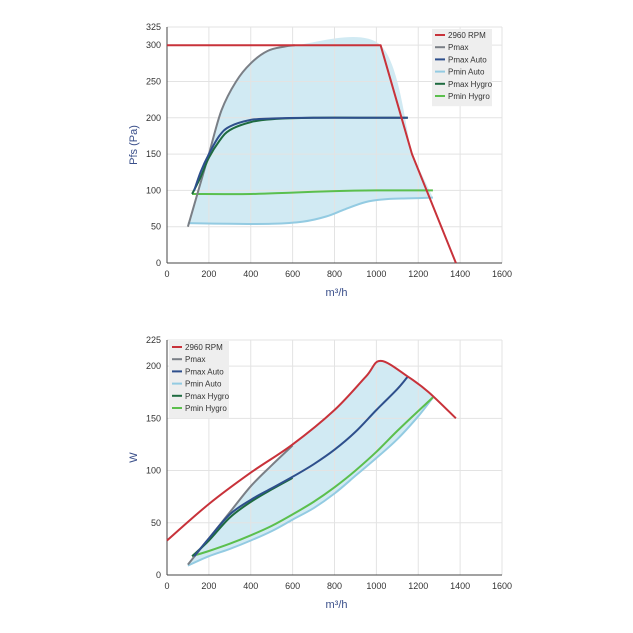 Image resolution: width=633 pixels, height=633 pixels. What do you see at coordinates (153, 81) in the screenshot?
I see `y-tick-label: 250` at bounding box center [153, 81].